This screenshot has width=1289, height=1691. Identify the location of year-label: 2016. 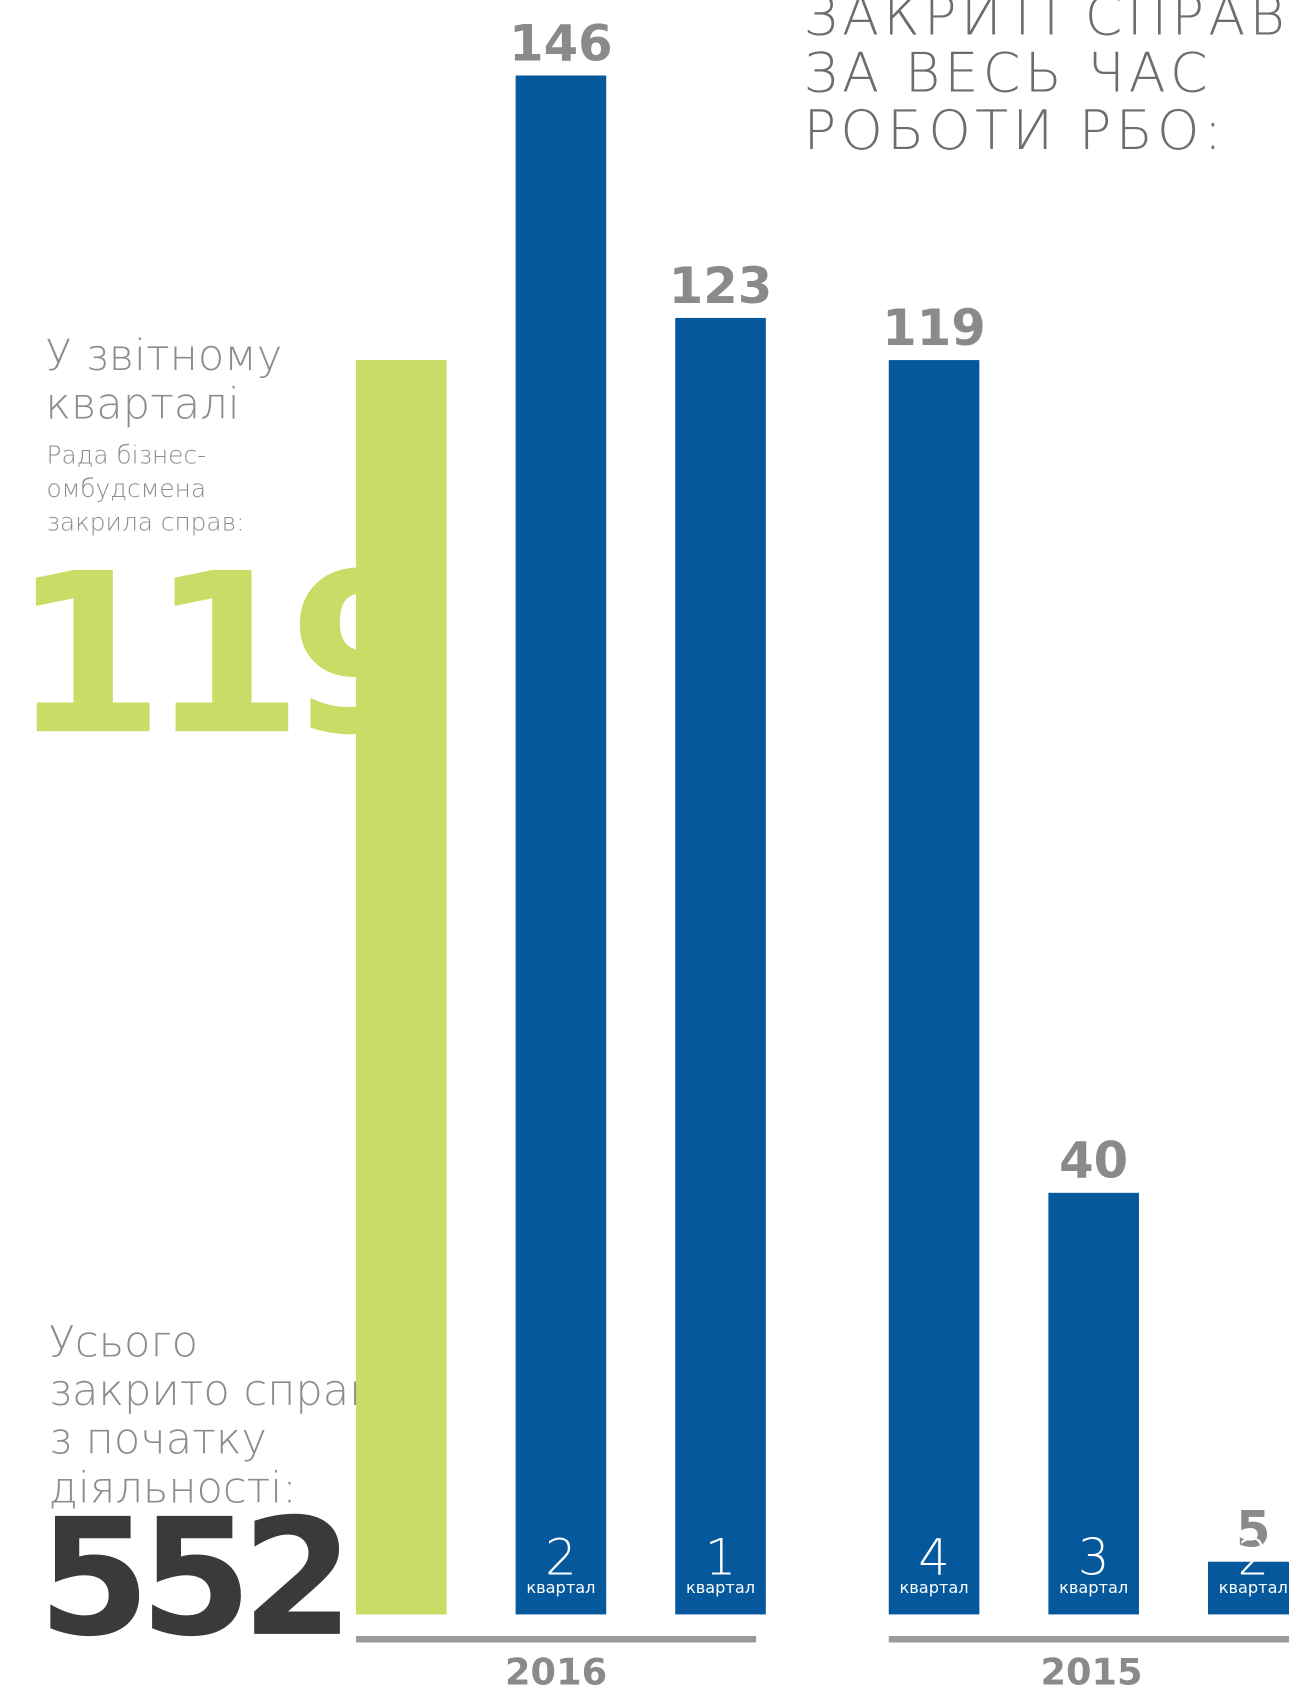
(556, 1671).